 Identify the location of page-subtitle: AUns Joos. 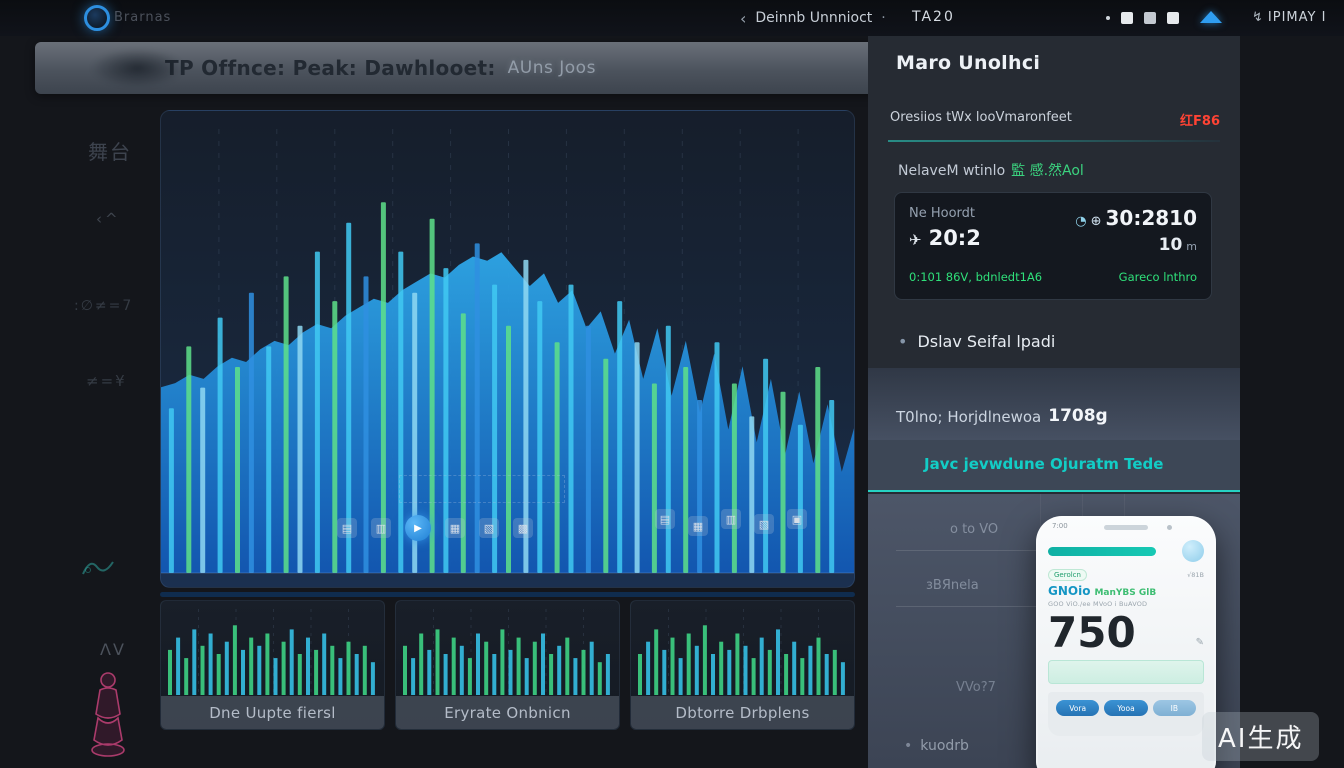
(551, 68).